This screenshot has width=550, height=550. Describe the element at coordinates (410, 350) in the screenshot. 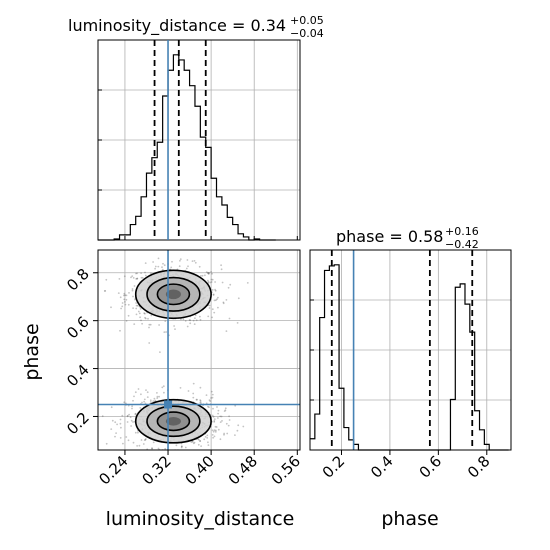

I see `phase-frame` at that location.